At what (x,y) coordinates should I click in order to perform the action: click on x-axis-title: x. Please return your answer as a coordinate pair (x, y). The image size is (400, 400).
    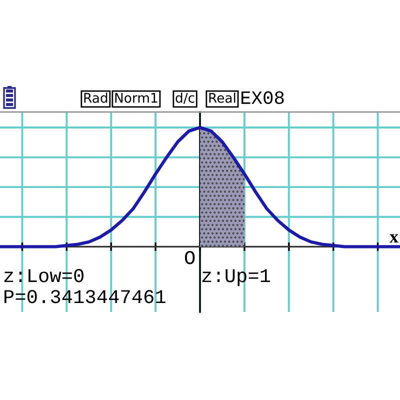
    Looking at the image, I should click on (394, 238).